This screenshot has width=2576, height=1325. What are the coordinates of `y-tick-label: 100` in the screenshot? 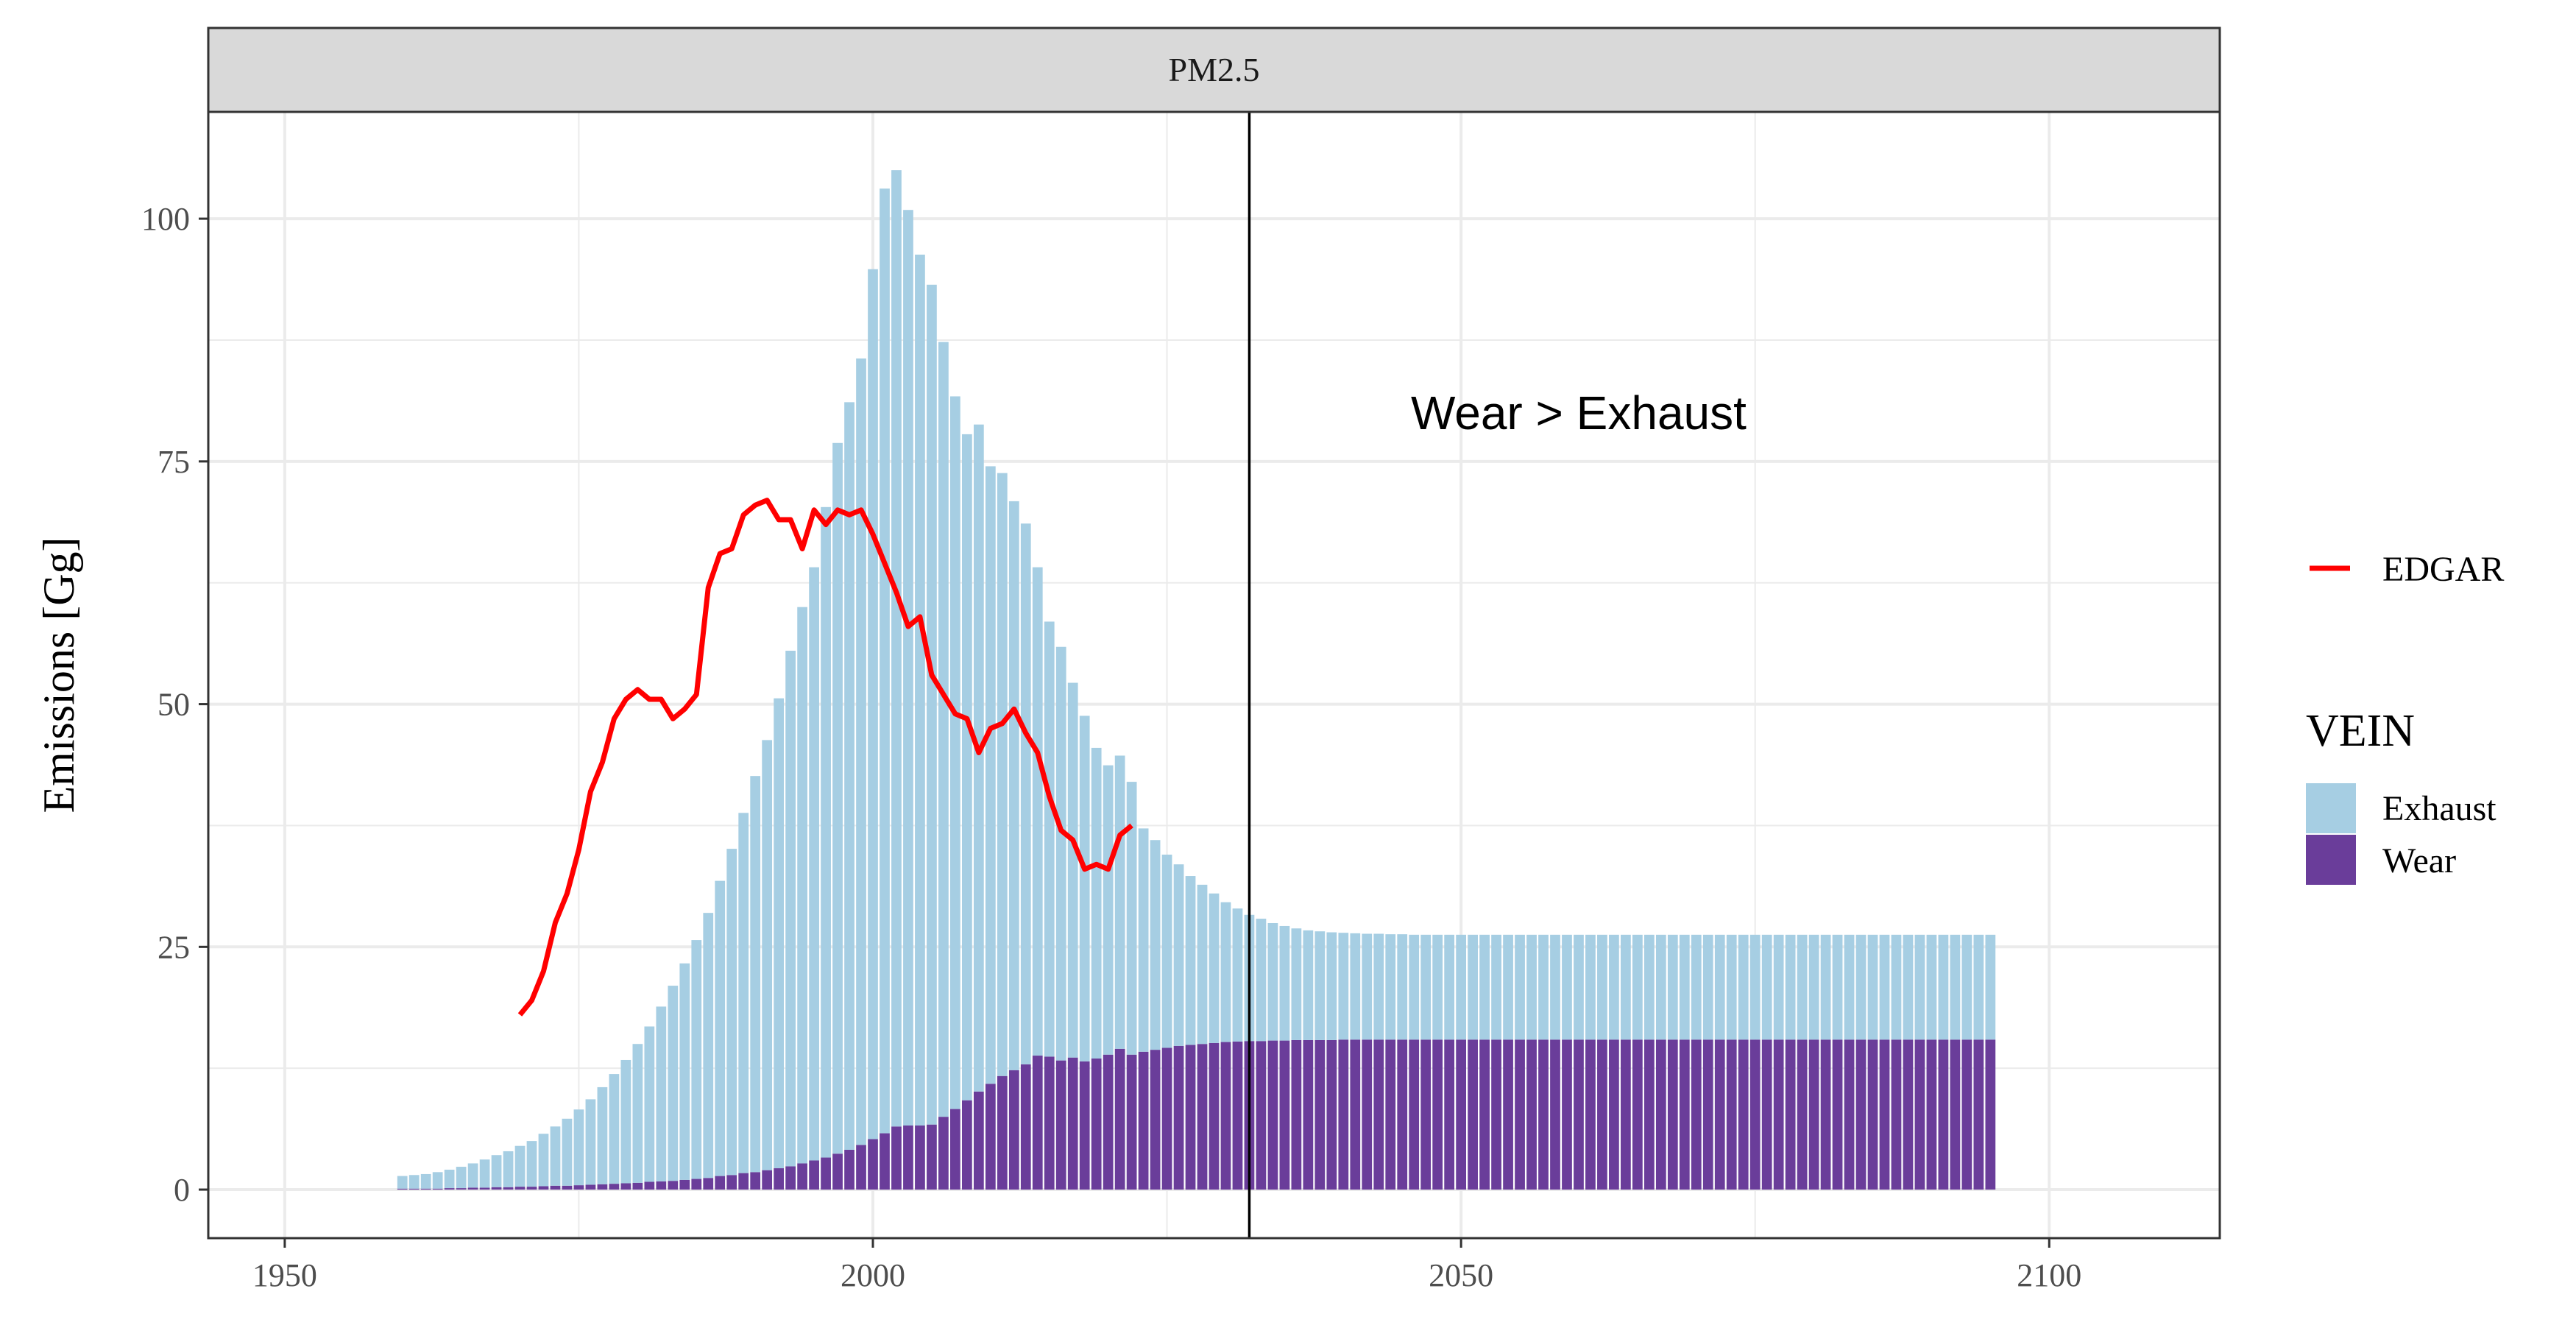 It's located at (165, 219).